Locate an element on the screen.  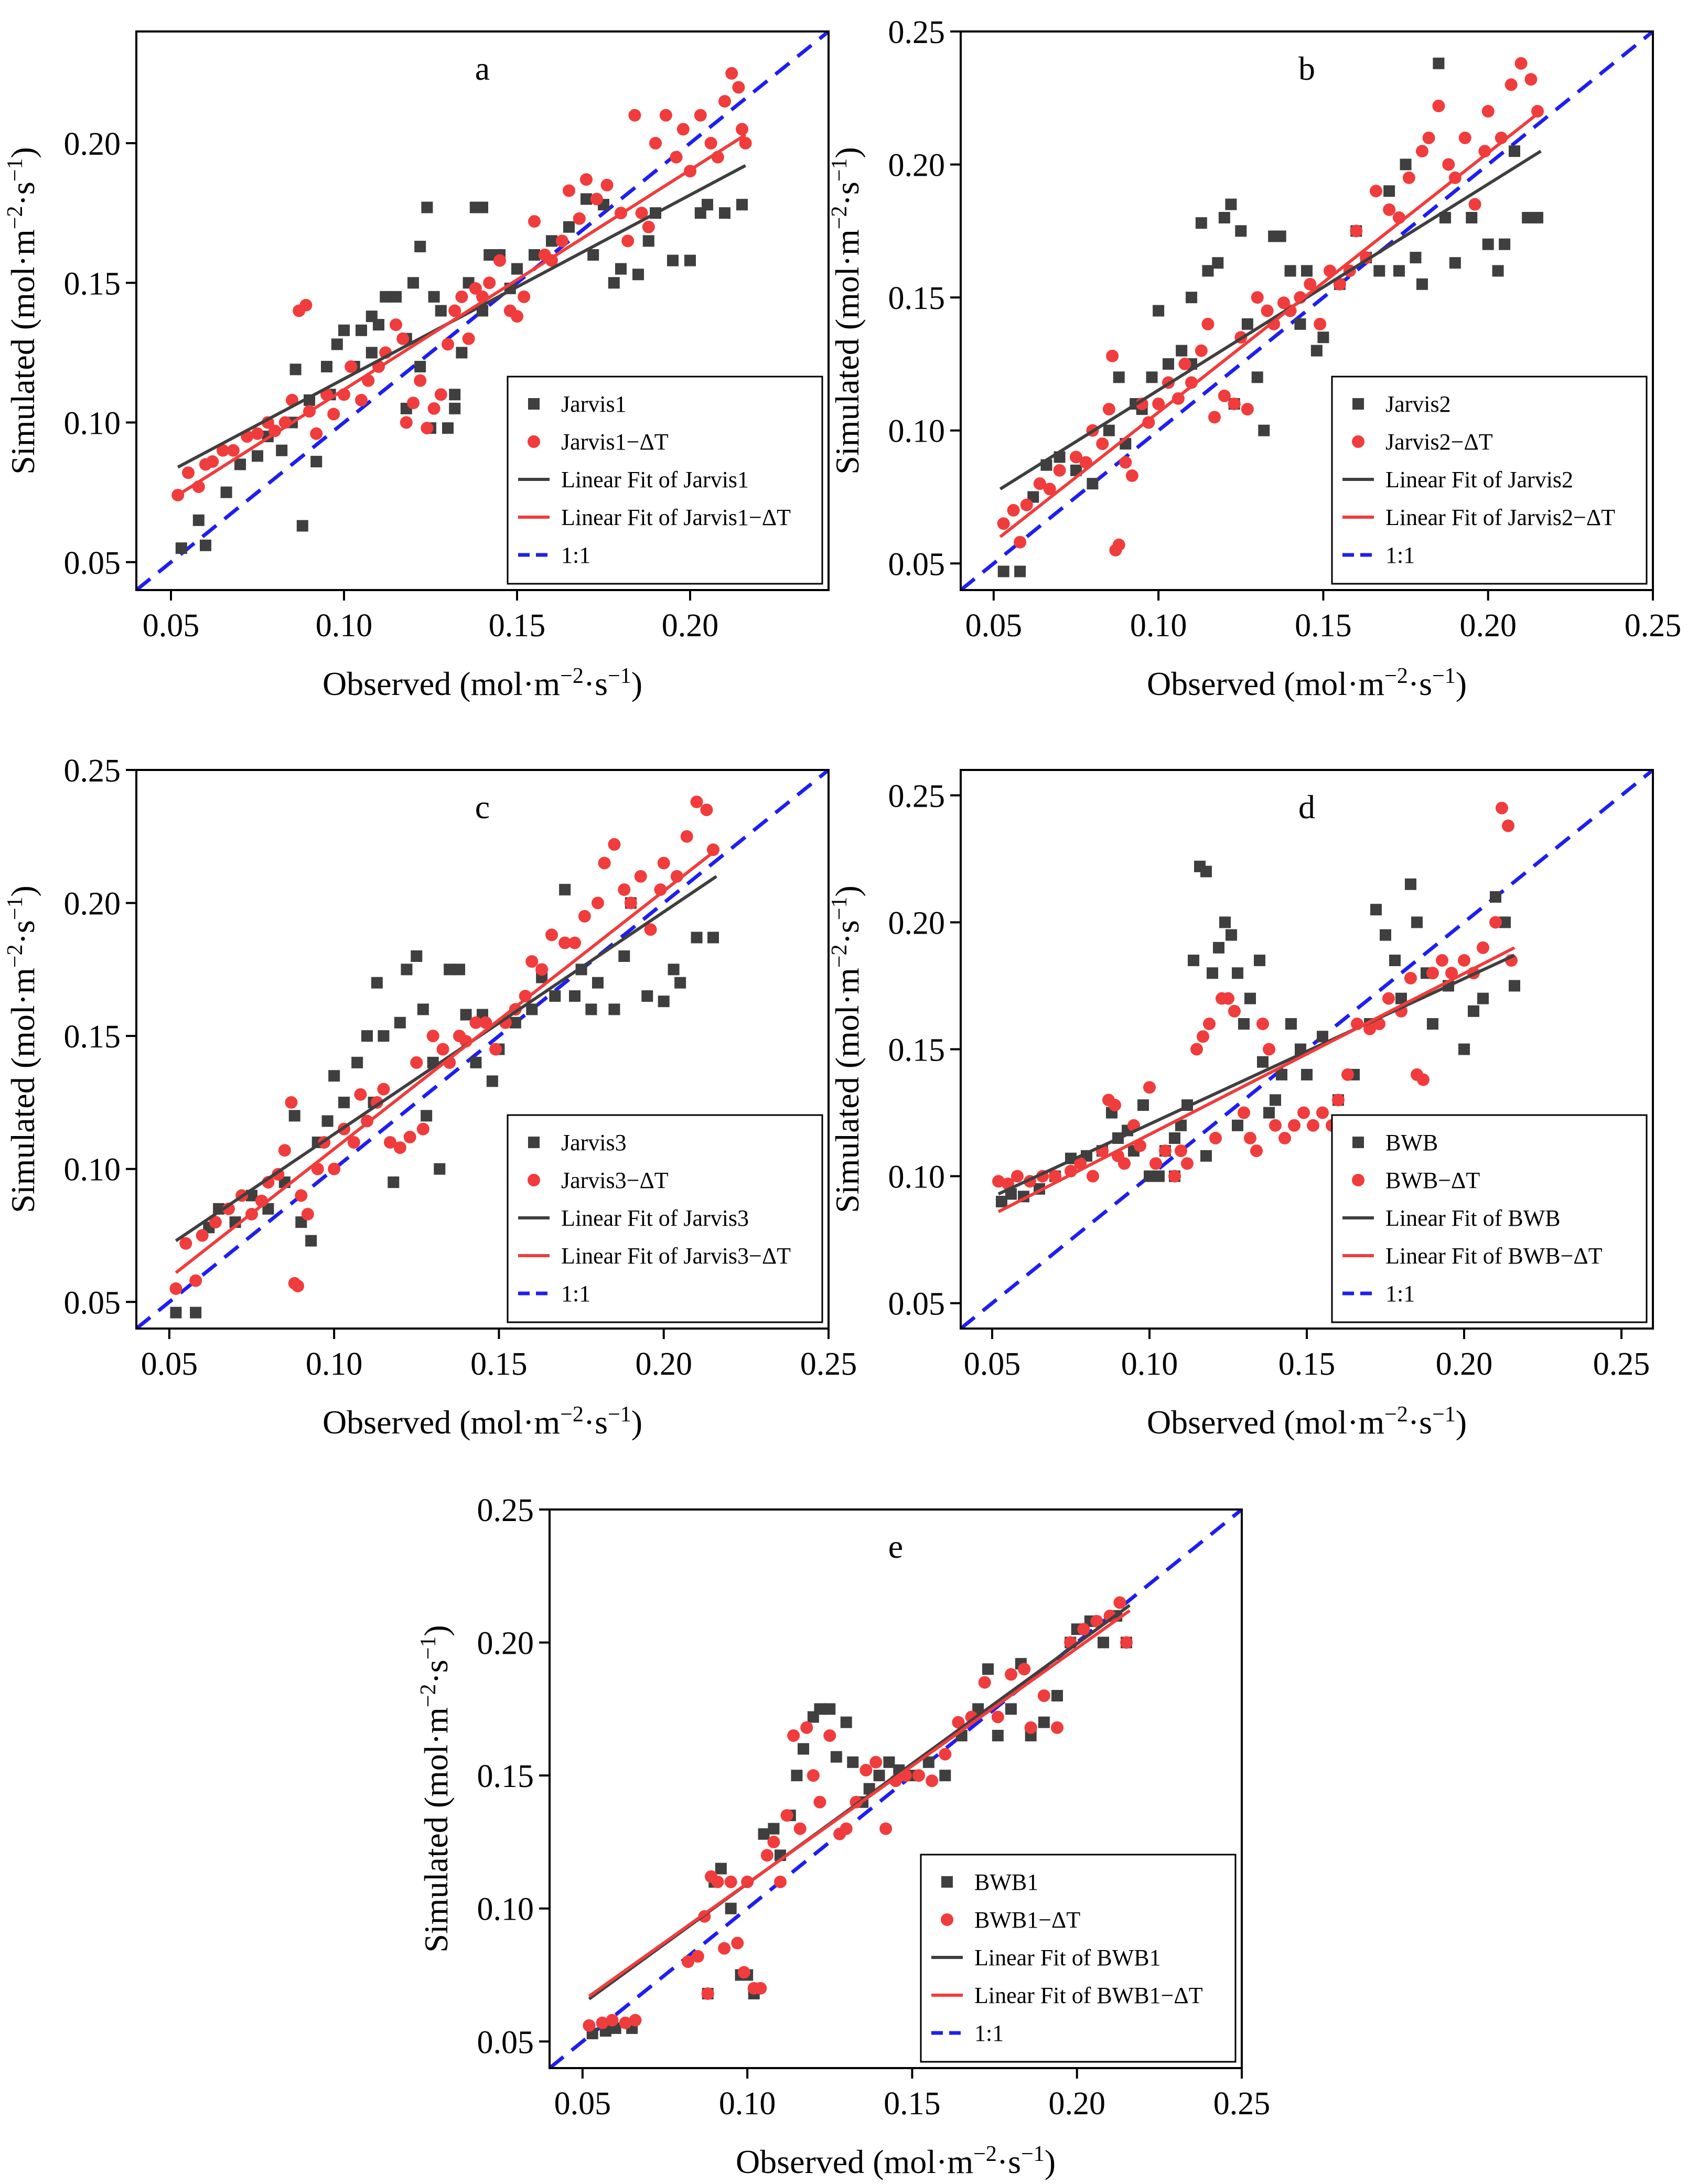
y-tick-label: 0.10 is located at coordinates (505, 1910).